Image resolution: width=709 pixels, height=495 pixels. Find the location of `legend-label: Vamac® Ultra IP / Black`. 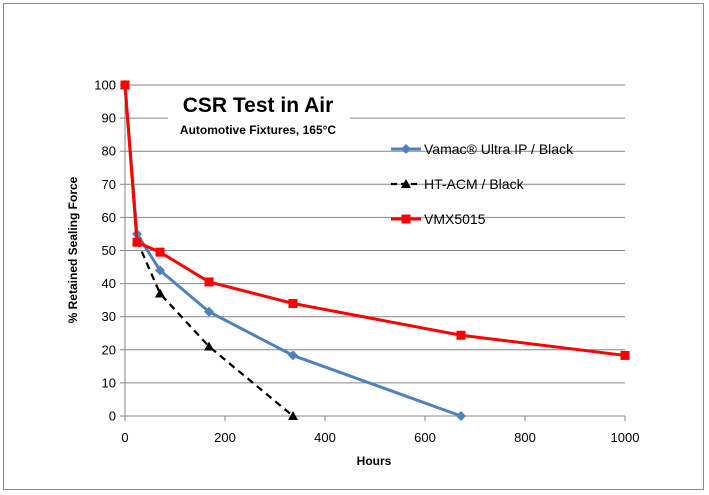

legend-label: Vamac® Ultra IP / Black is located at coordinates (499, 149).